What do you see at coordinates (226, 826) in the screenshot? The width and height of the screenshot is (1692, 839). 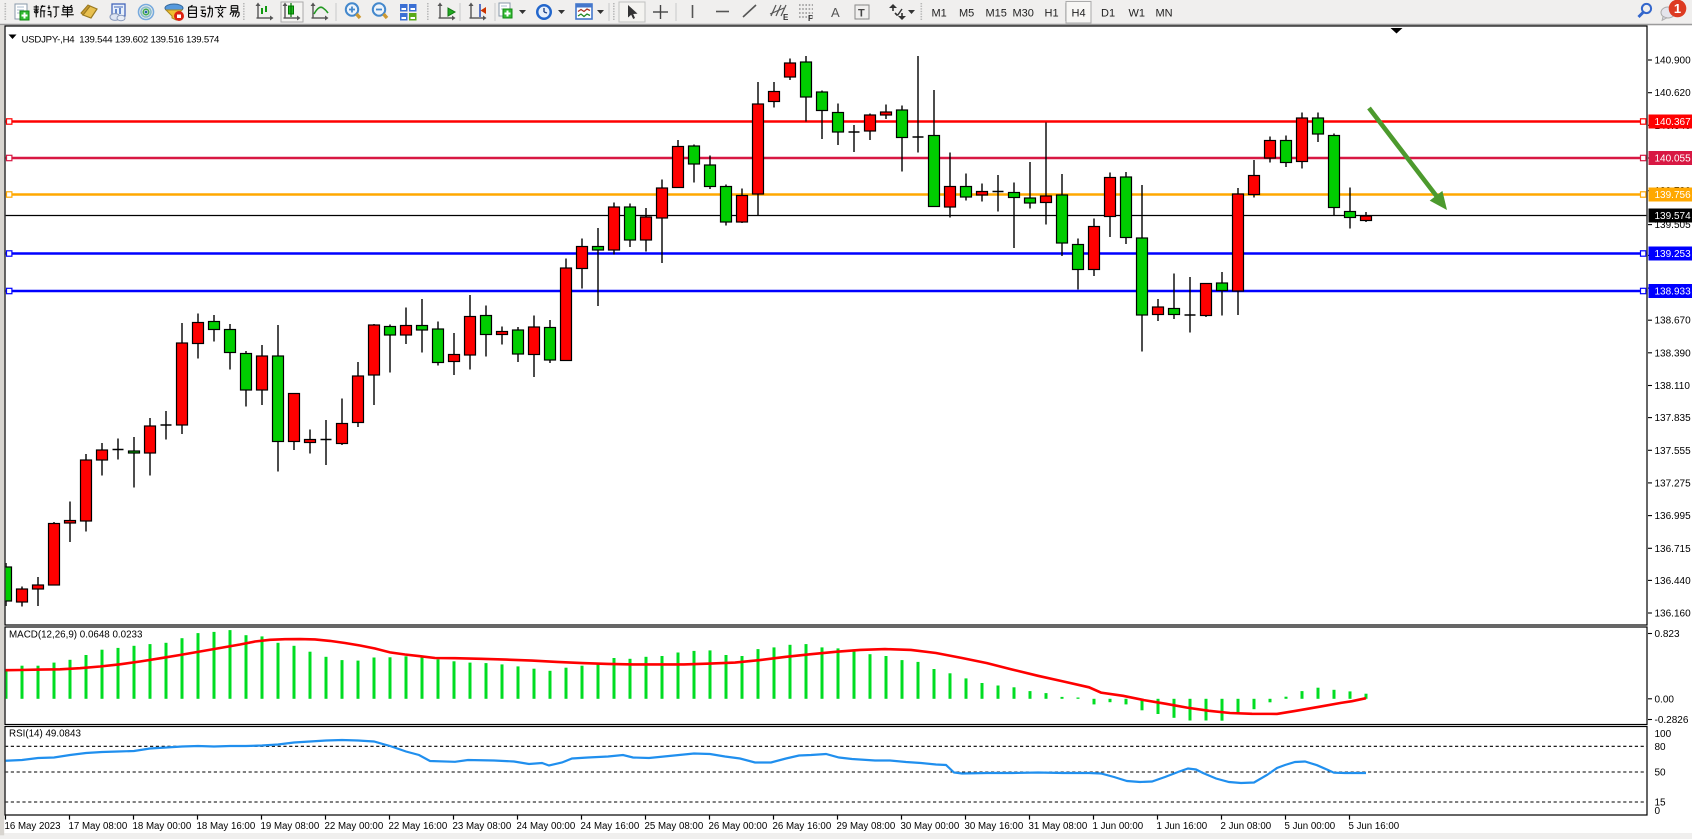 I see `svg-text: 18 May 16:00` at bounding box center [226, 826].